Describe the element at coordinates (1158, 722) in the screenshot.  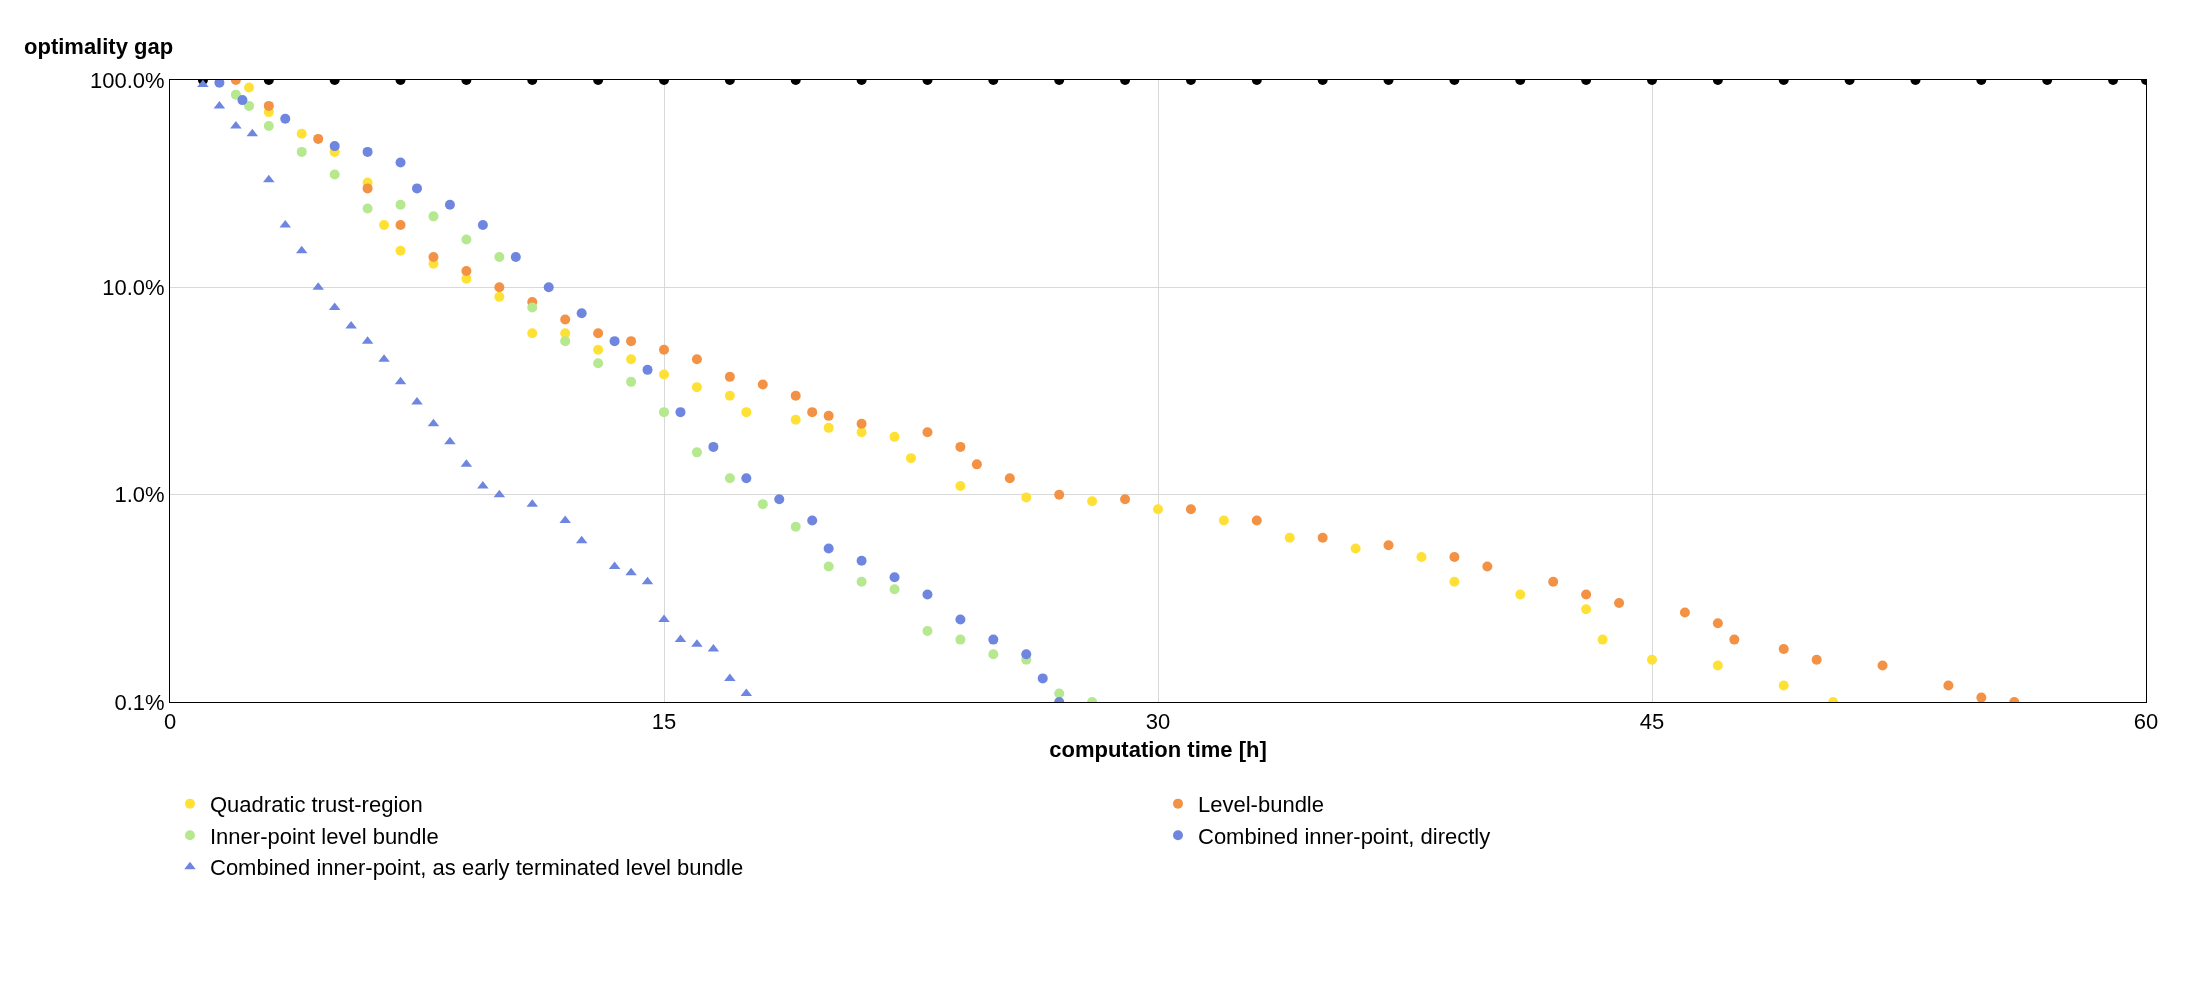
I see `x-tick-label: 30` at that location.